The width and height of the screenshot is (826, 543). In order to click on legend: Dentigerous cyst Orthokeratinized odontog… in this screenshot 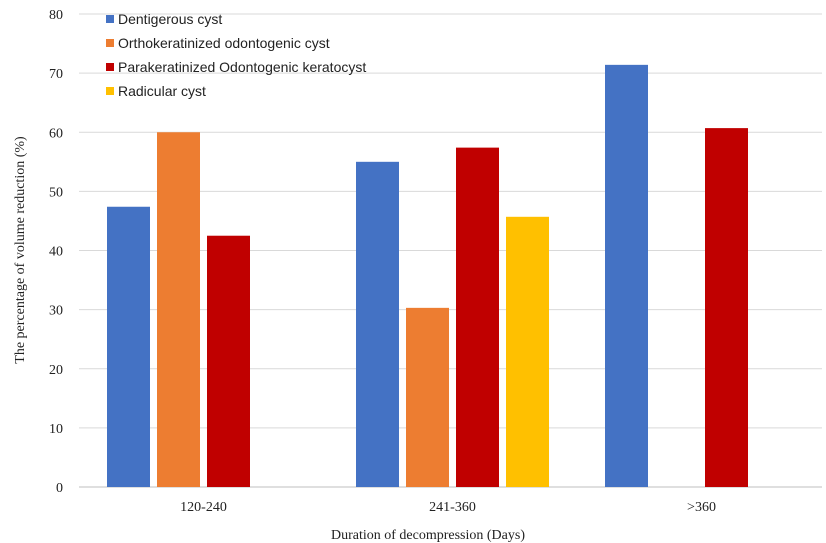, I will do `click(236, 55)`.